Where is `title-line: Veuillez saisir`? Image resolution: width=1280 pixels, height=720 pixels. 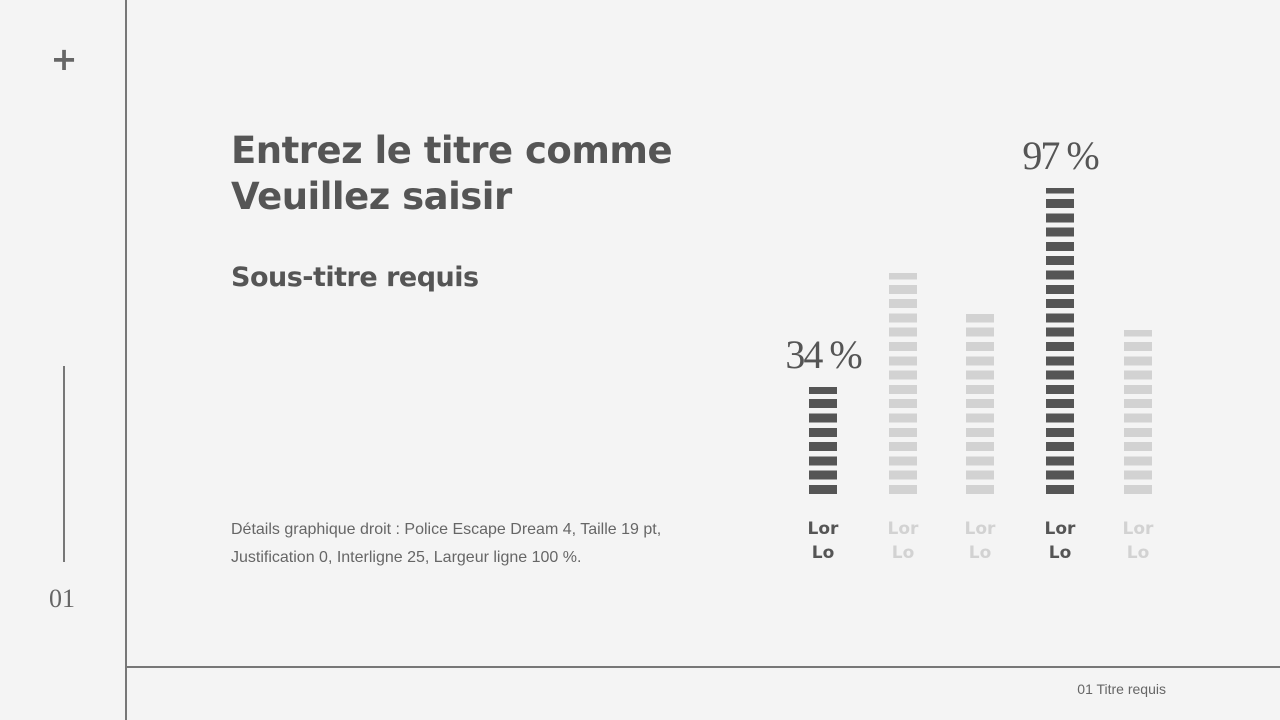 title-line: Veuillez saisir is located at coordinates (371, 196).